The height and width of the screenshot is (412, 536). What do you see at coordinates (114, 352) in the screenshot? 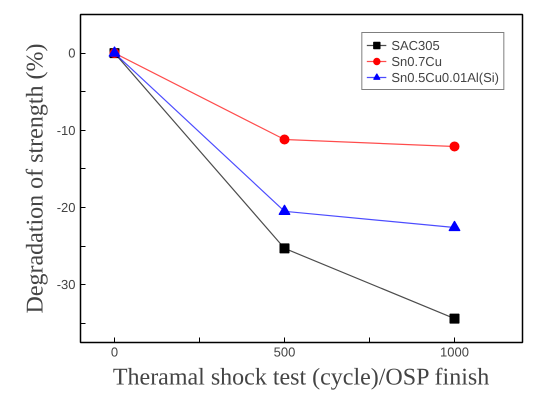
I see `x-tick-label: 0` at bounding box center [114, 352].